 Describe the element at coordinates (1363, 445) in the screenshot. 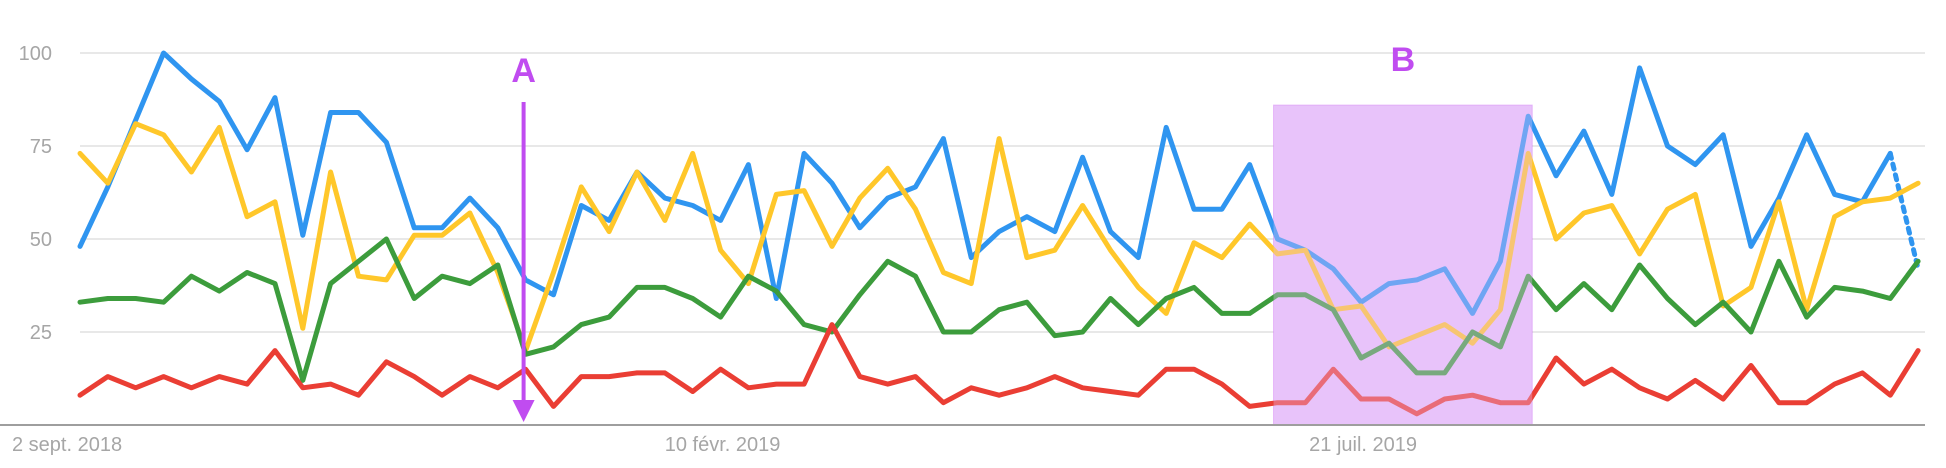

I see `x-tick-label: 21 juil. 2019` at that location.